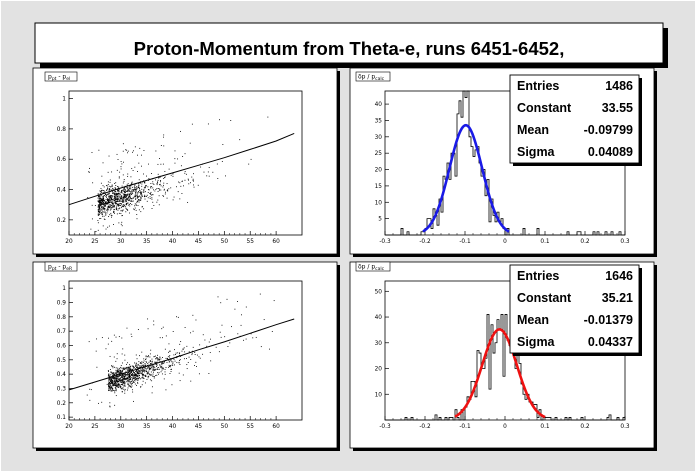  I want to click on x-tick-label: 50, so click(225, 242).